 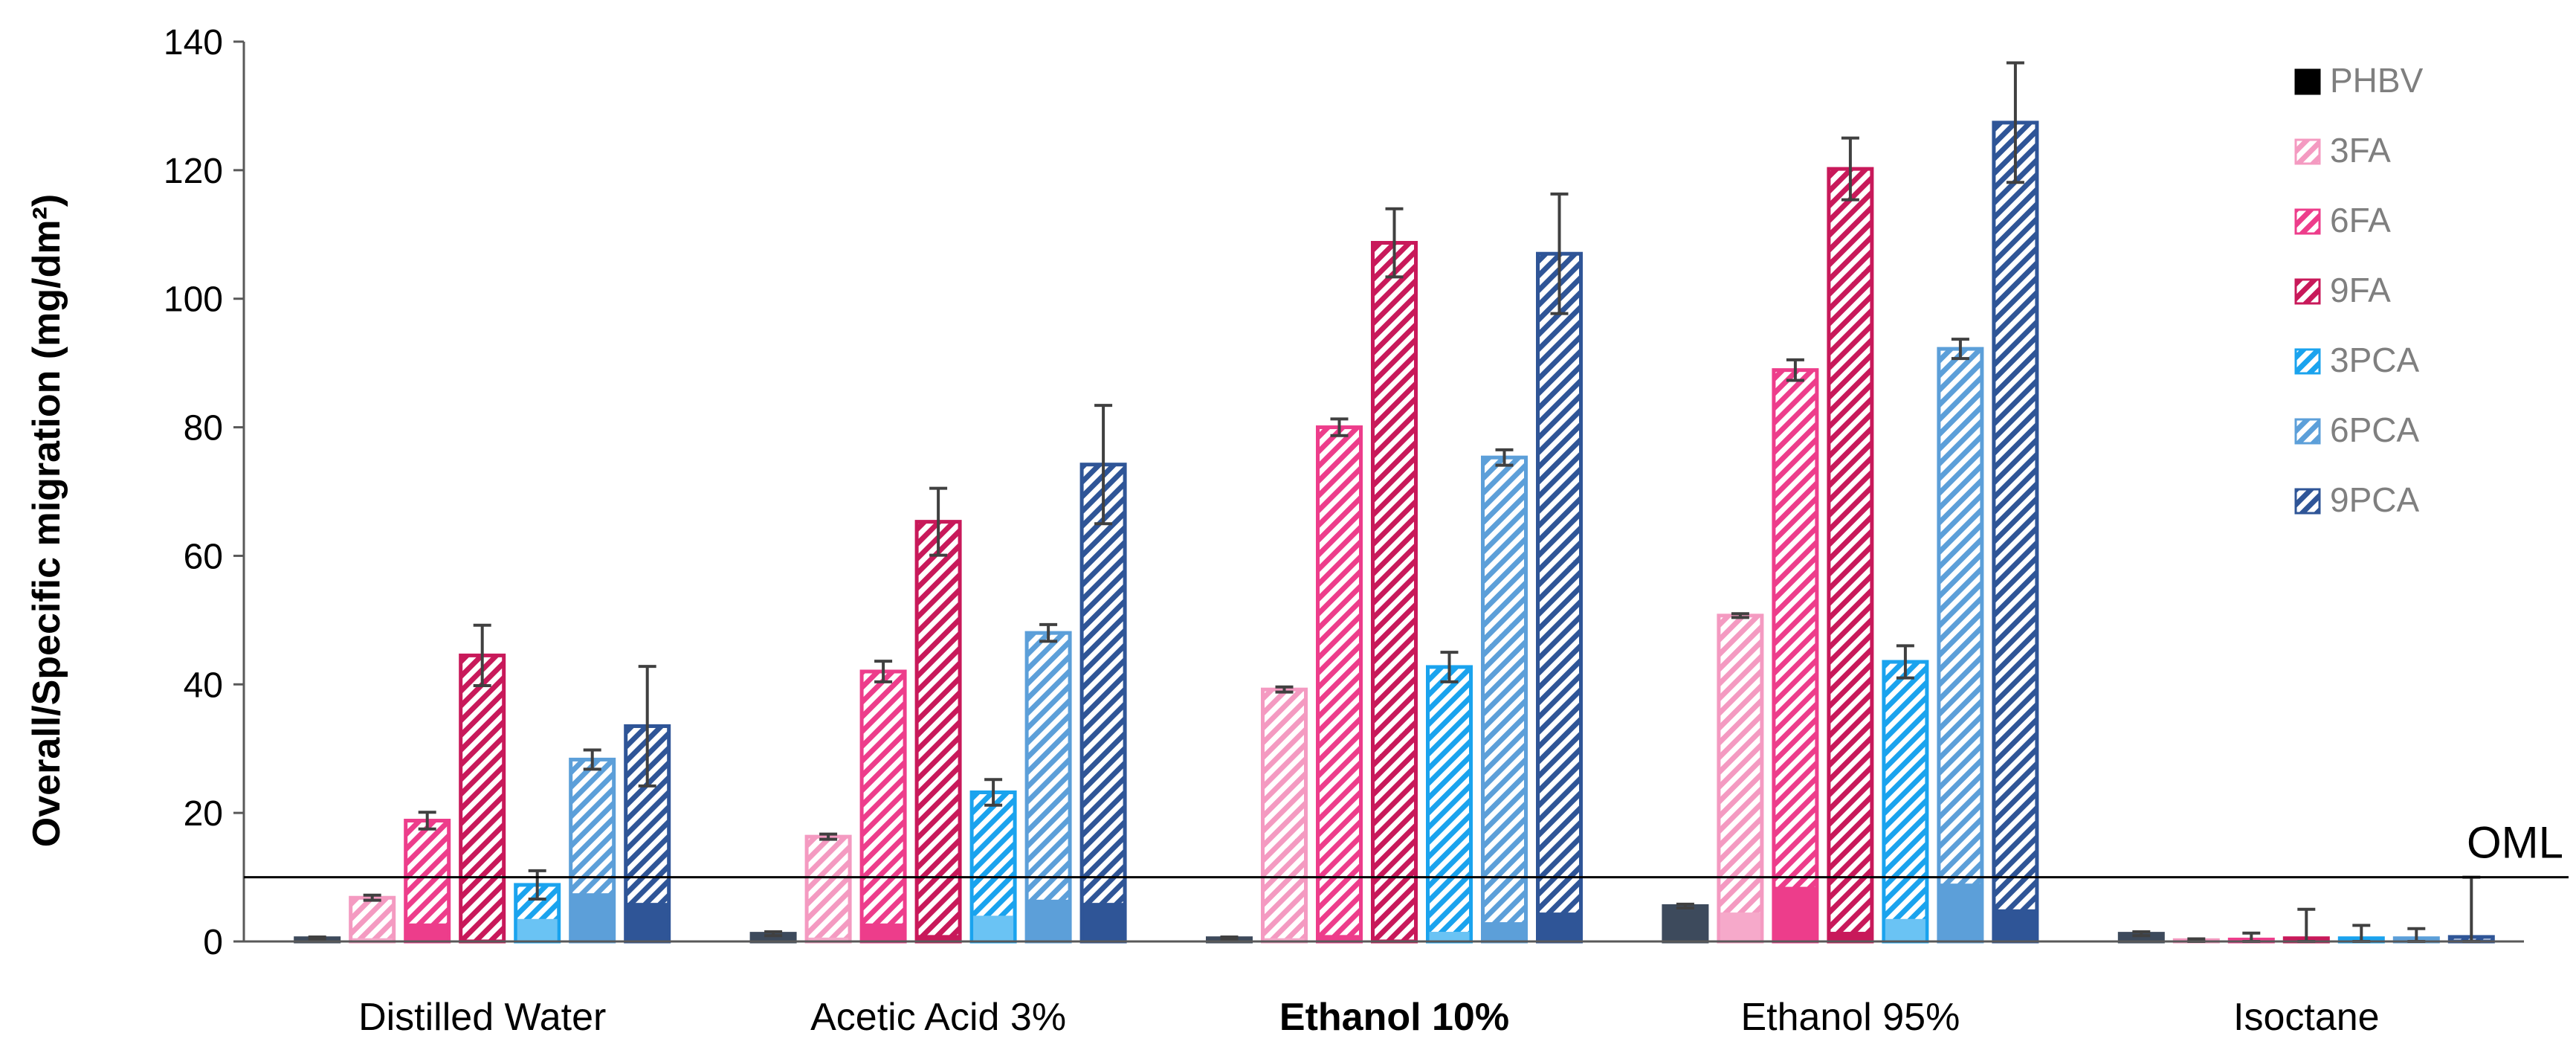 I want to click on x-category-label-acetic-acid-3: Acetic Acid 3%, so click(x=938, y=1018).